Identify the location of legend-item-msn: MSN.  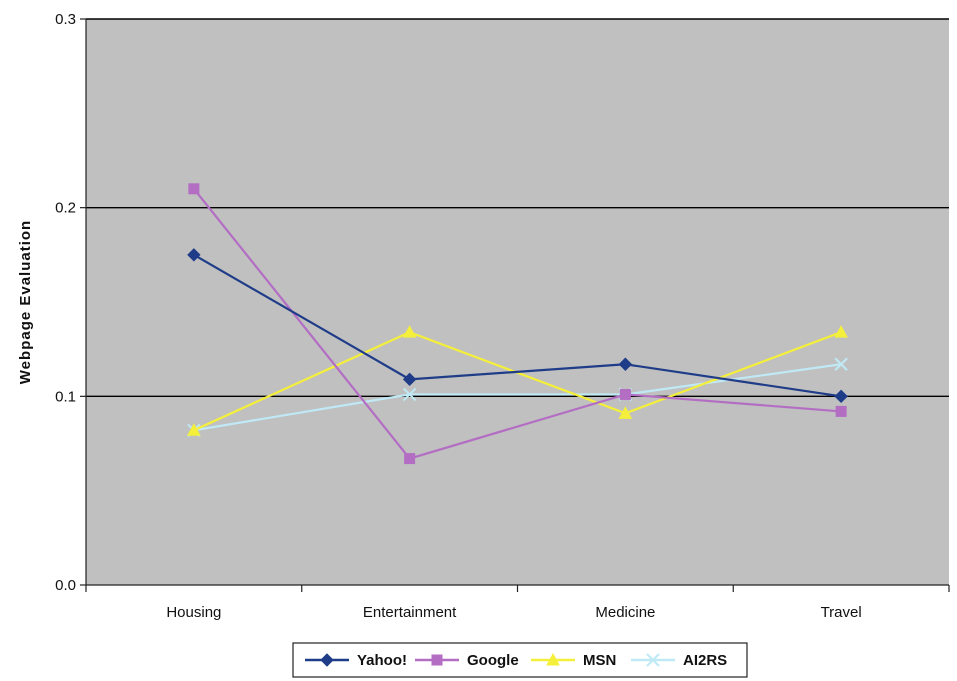
(573, 660).